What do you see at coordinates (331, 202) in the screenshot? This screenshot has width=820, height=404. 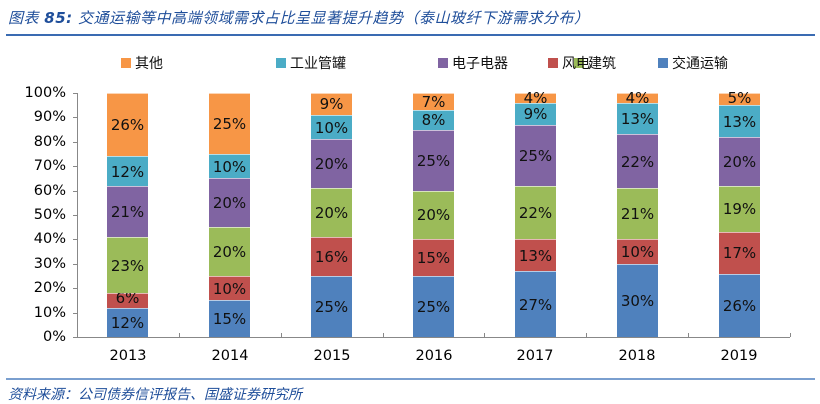 I see `bar-2015: 25% 16% 20% 20% 10% 9%` at bounding box center [331, 202].